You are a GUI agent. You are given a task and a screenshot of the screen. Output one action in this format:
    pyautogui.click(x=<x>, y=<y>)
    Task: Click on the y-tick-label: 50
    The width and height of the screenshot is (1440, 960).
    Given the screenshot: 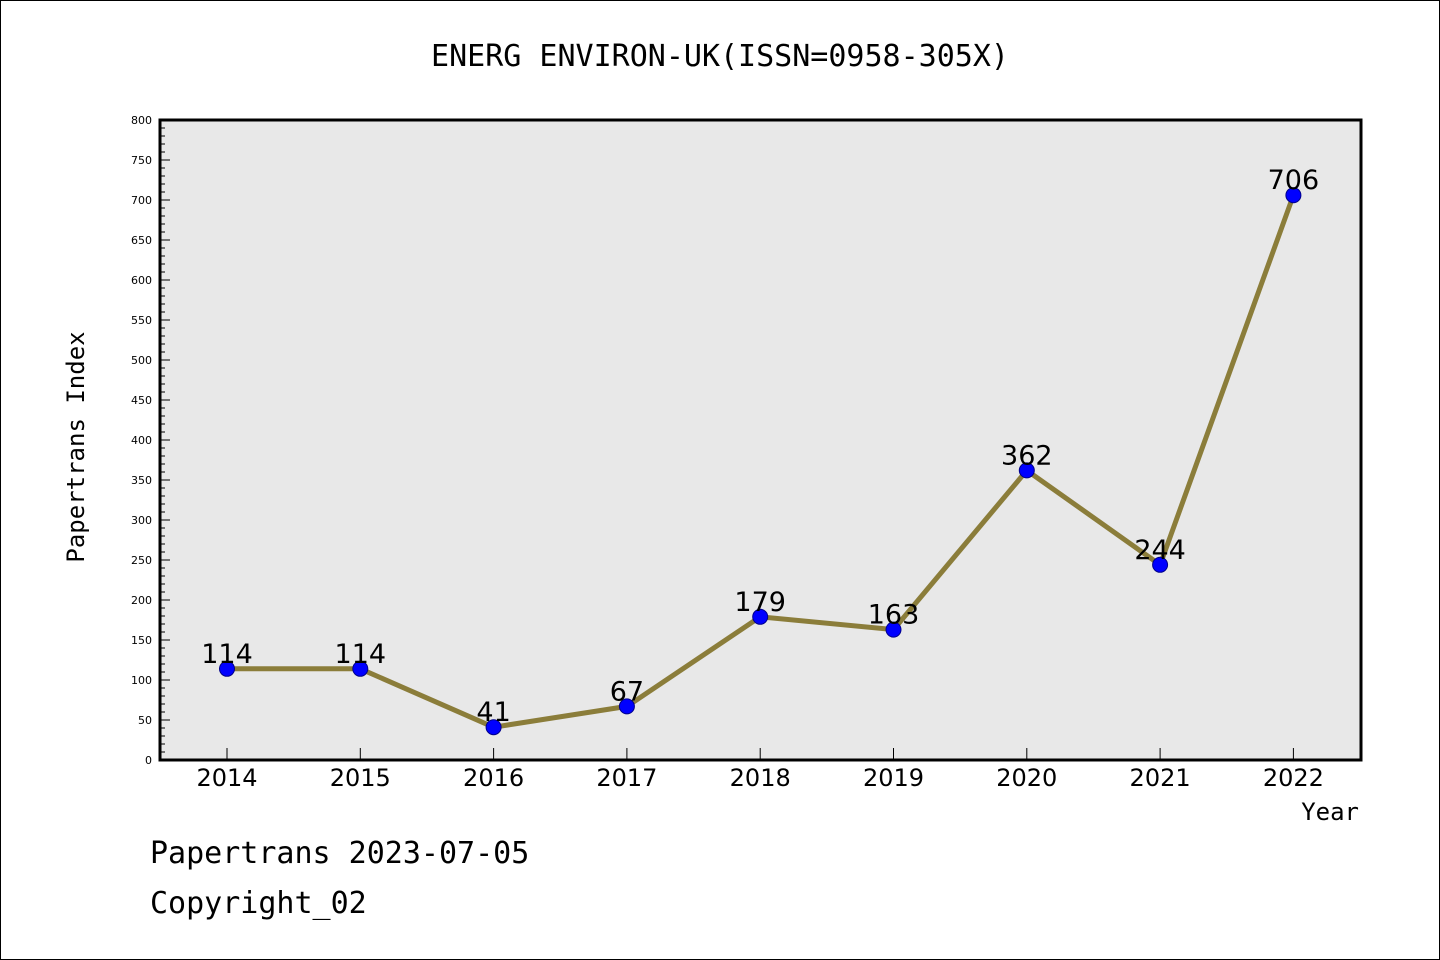 What is the action you would take?
    pyautogui.click(x=145, y=720)
    